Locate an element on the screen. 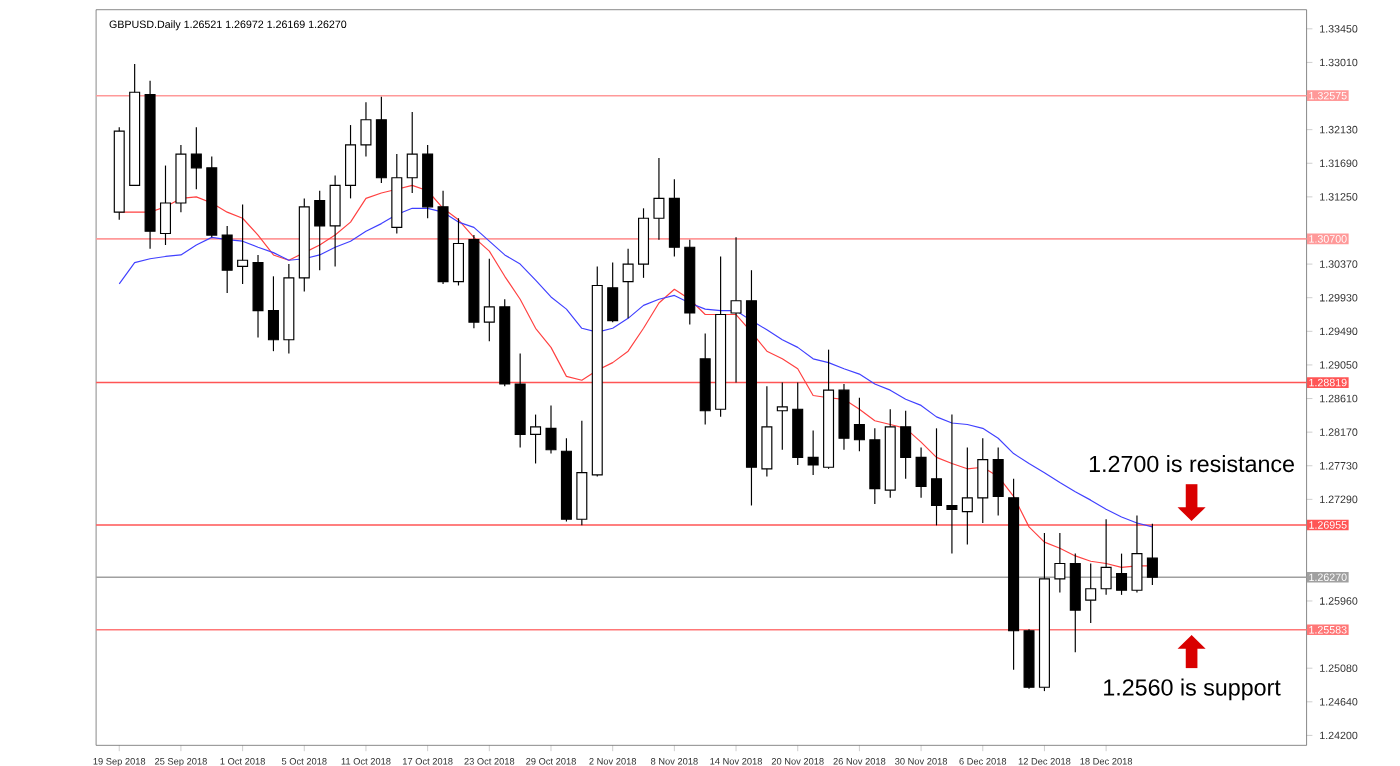 The height and width of the screenshot is (766, 1400). annotation: 1.2700 is resistance is located at coordinates (1191, 463).